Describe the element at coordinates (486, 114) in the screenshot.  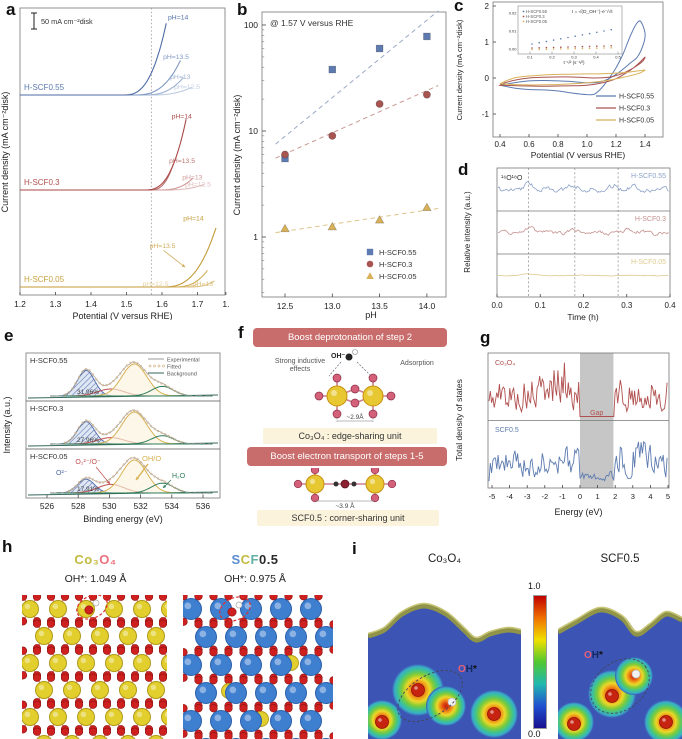
I see `y-tick-label: -1` at that location.